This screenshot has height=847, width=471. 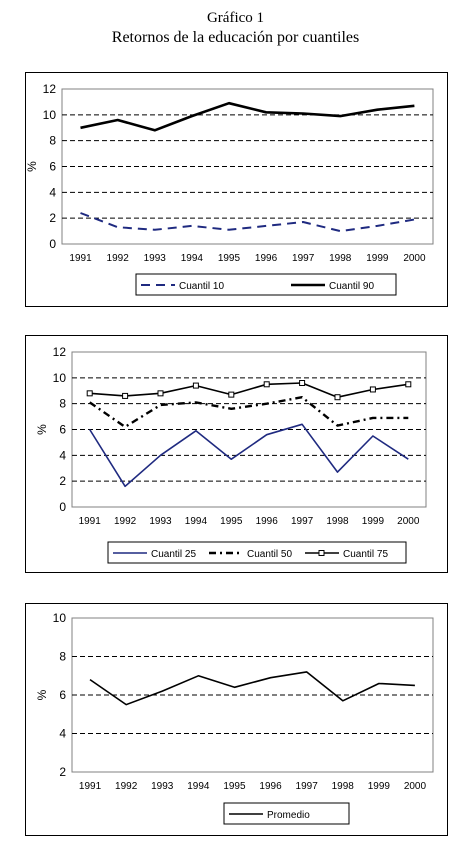 What do you see at coordinates (173, 554) in the screenshot?
I see `legend-label: Cuantil 25` at bounding box center [173, 554].